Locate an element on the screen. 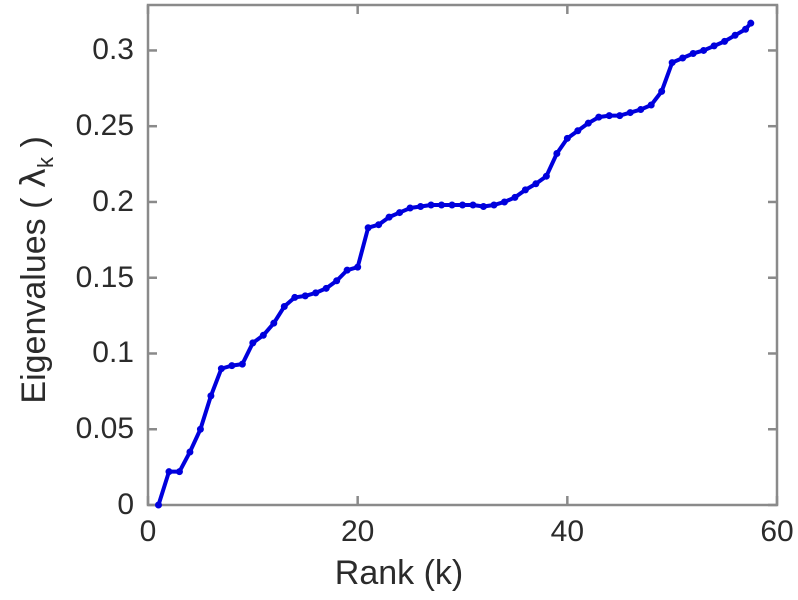 The height and width of the screenshot is (600, 798). x-axis-title: Rank (k) is located at coordinates (399, 573).